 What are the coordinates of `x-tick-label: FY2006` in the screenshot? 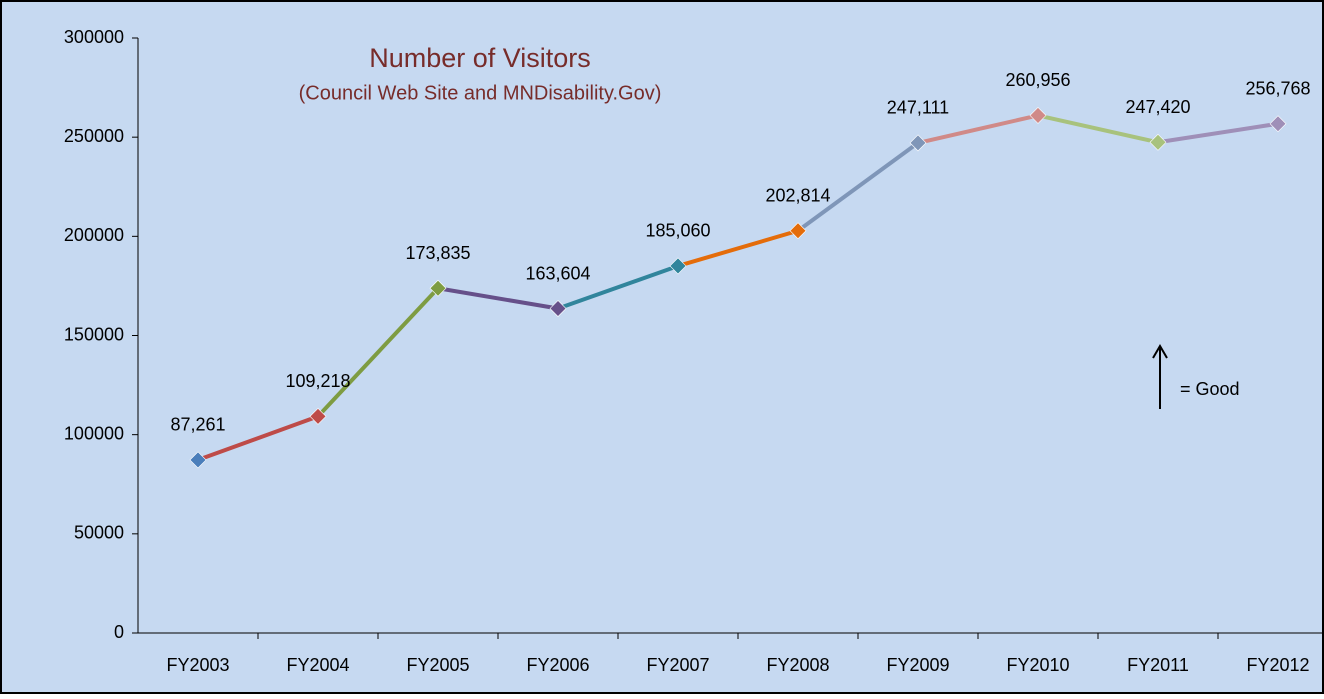 It's located at (557, 665).